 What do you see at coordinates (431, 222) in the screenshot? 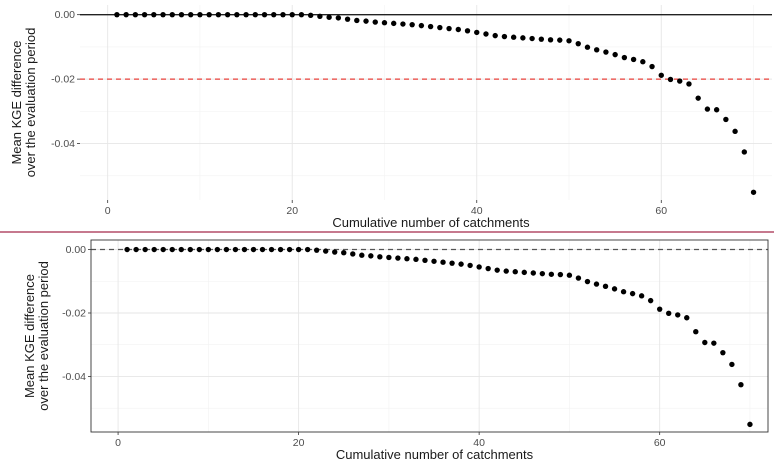
I see `top-x-axis-label: Cumulative number of catchments` at bounding box center [431, 222].